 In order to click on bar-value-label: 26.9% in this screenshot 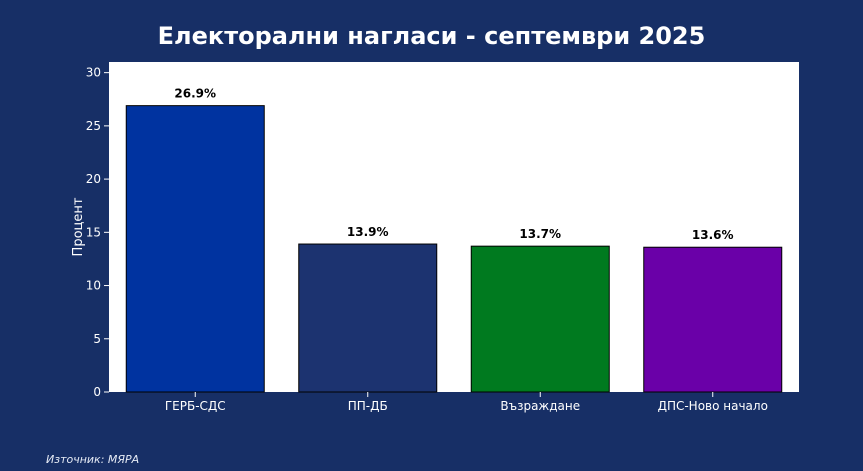, I will do `click(195, 94)`.